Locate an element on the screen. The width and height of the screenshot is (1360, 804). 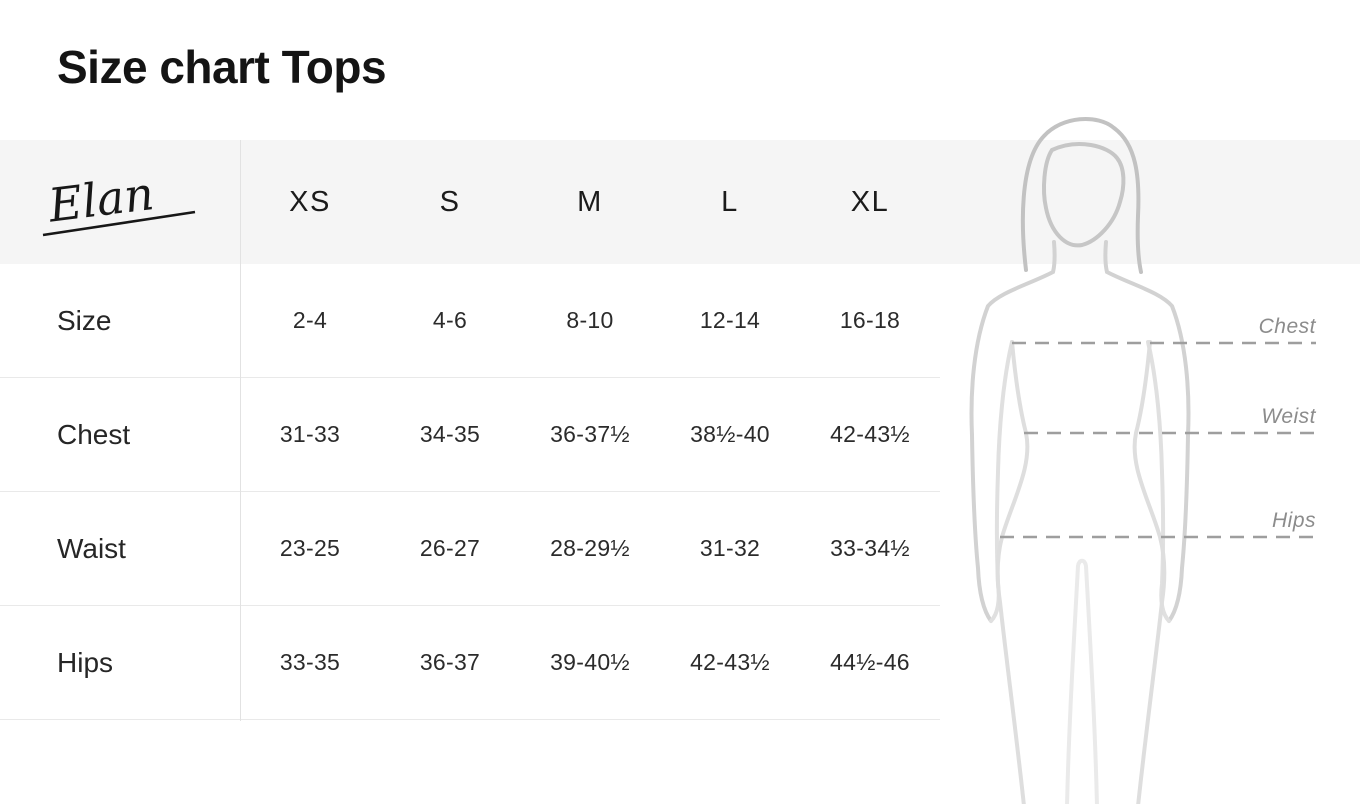
table-cell: 36-37½ is located at coordinates (590, 435).